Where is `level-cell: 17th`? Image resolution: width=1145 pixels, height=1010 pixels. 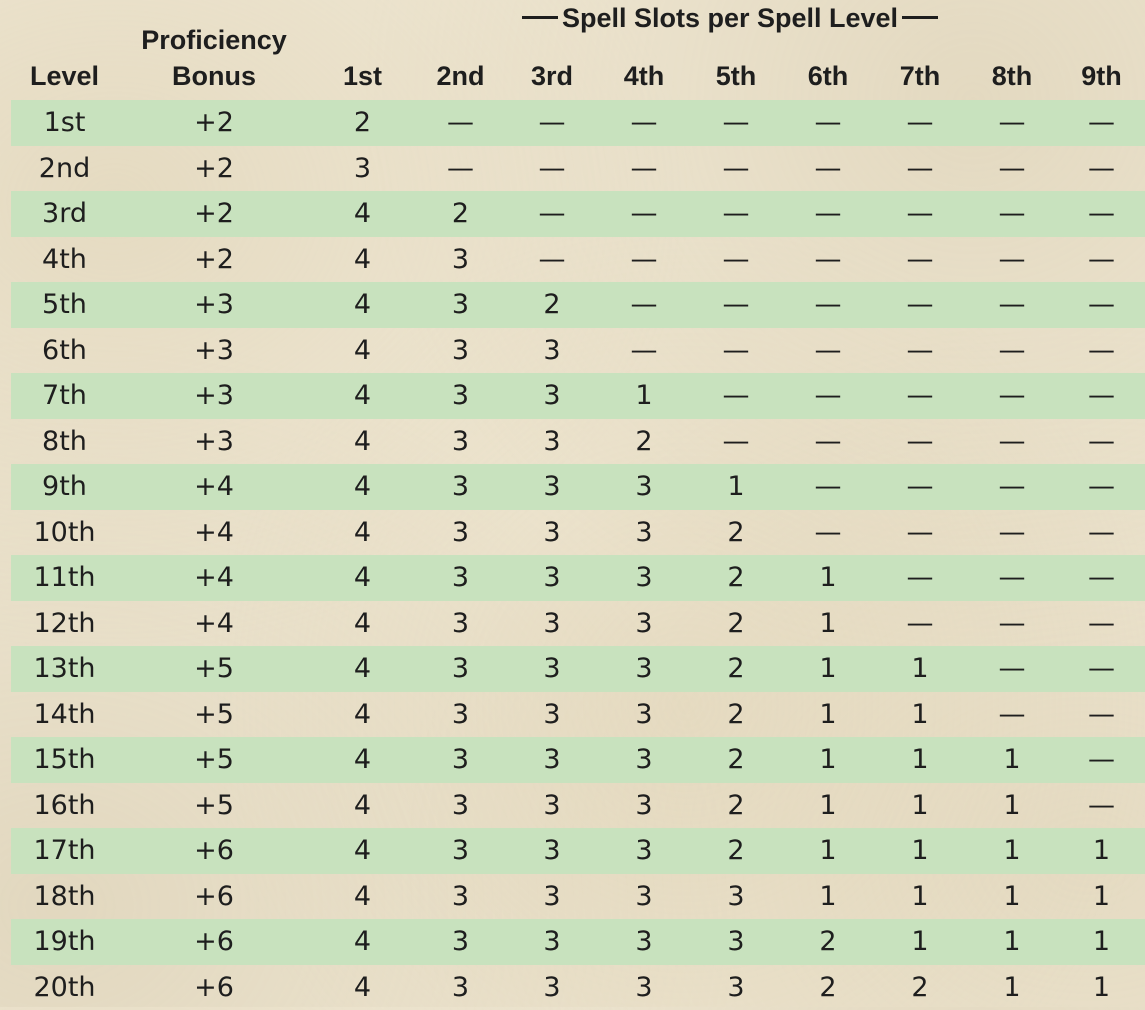
level-cell: 17th is located at coordinates (64, 851).